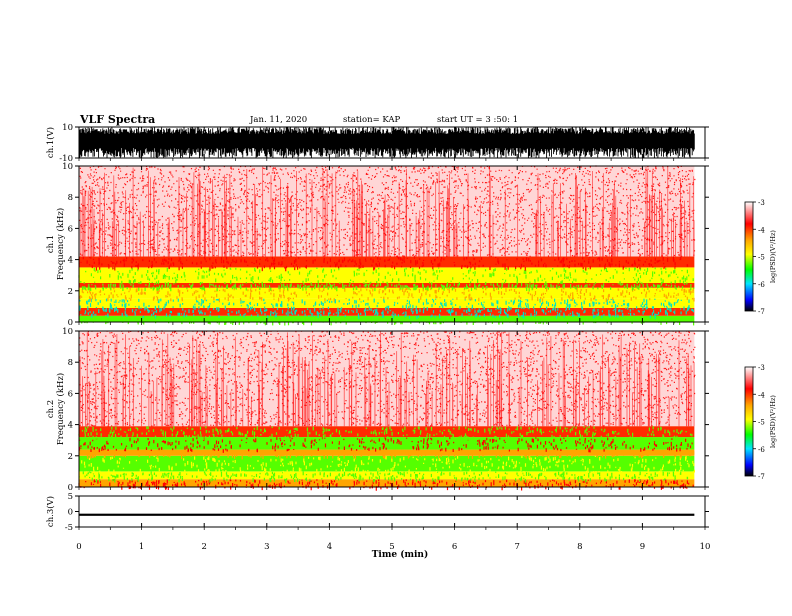 This screenshot has width=792, height=616. What do you see at coordinates (705, 547) in the screenshot?
I see `x-tick-label: 10` at bounding box center [705, 547].